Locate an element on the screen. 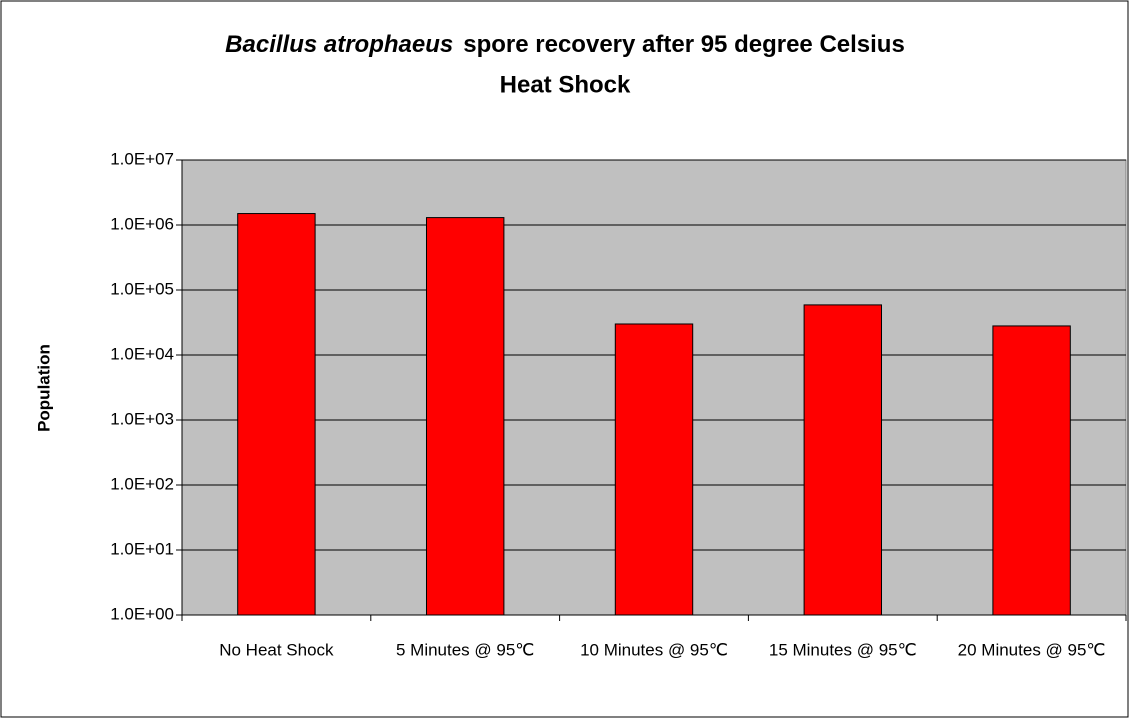 Image resolution: width=1130 pixels, height=719 pixels. title-line-1: spore recovery after 95 degree Celsius is located at coordinates (684, 44).